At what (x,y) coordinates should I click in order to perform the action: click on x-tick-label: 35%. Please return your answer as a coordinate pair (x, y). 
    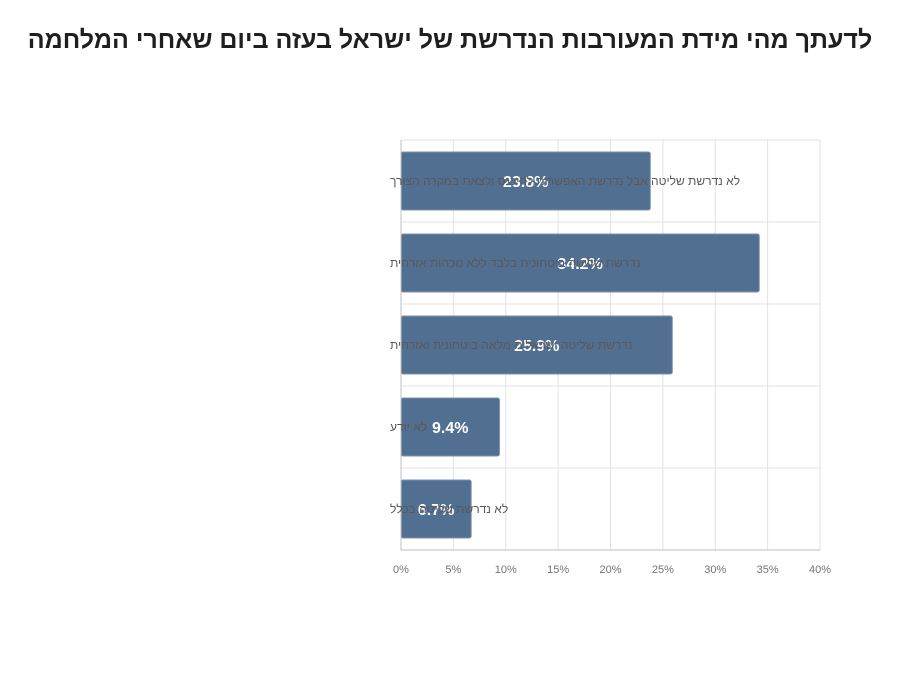
    Looking at the image, I should click on (768, 570).